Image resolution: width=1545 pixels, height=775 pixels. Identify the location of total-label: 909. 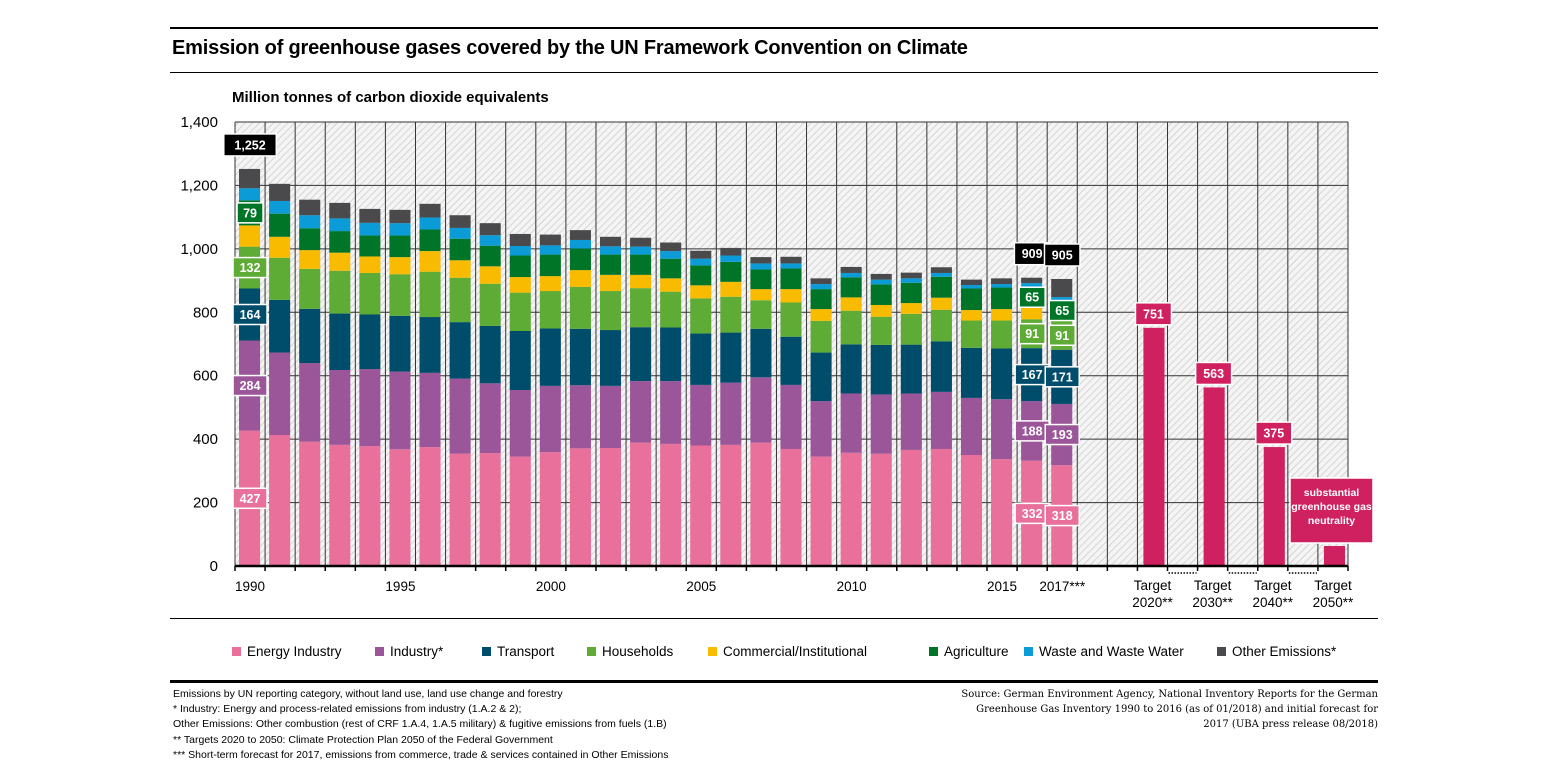
(1032, 254).